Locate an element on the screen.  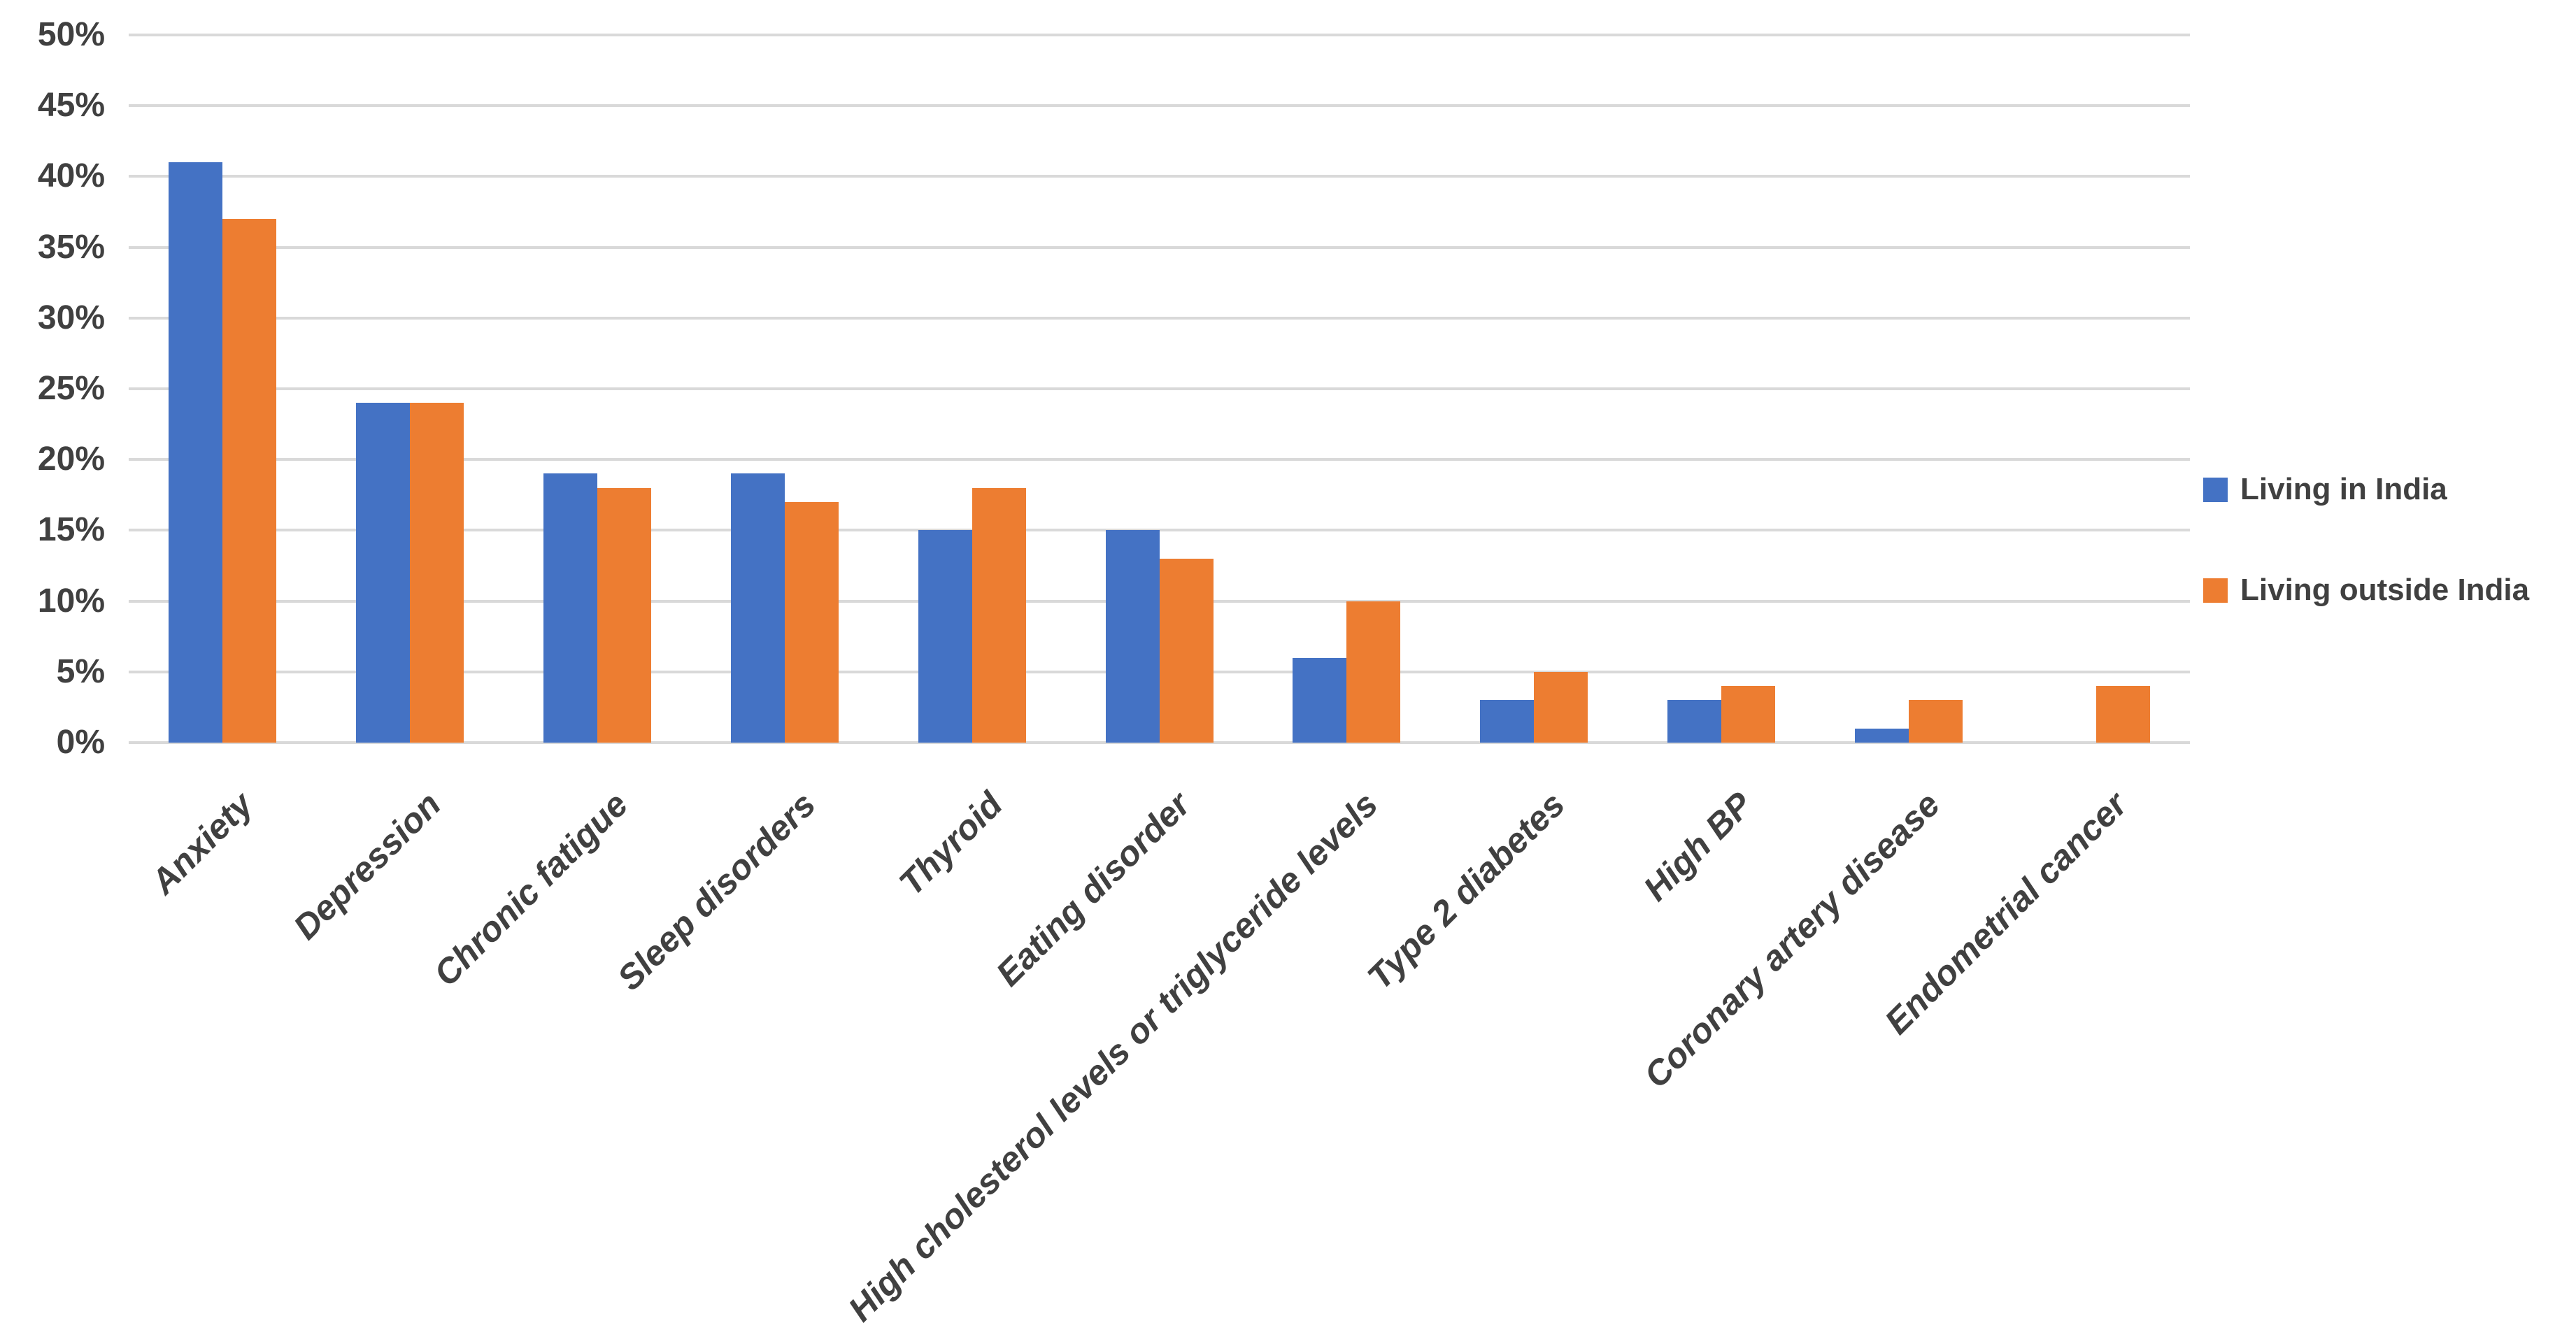
y-axis-tick-label: 35% is located at coordinates (71, 247).